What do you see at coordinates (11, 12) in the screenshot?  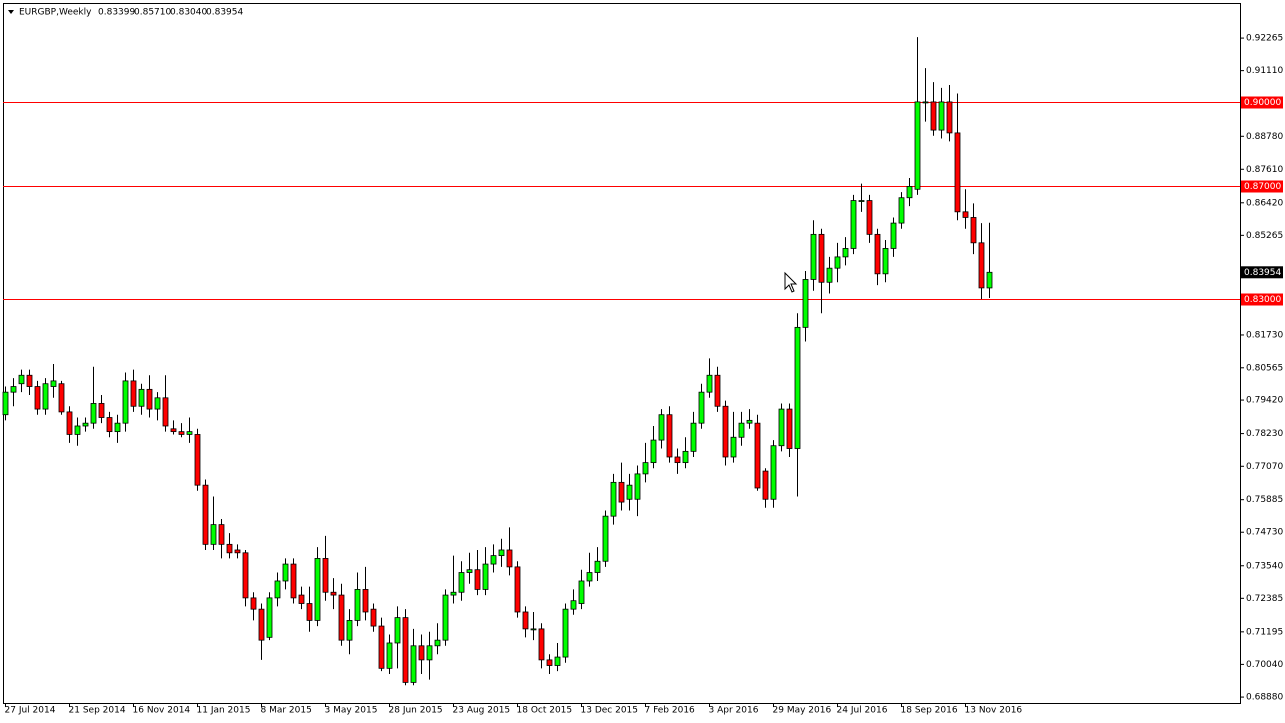 I see `menu-arrow` at bounding box center [11, 12].